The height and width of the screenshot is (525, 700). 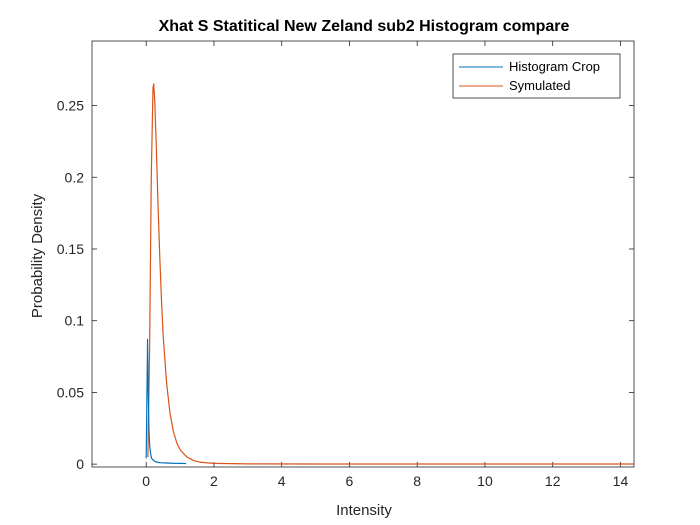 What do you see at coordinates (364, 510) in the screenshot?
I see `x-axis-label: Intensity` at bounding box center [364, 510].